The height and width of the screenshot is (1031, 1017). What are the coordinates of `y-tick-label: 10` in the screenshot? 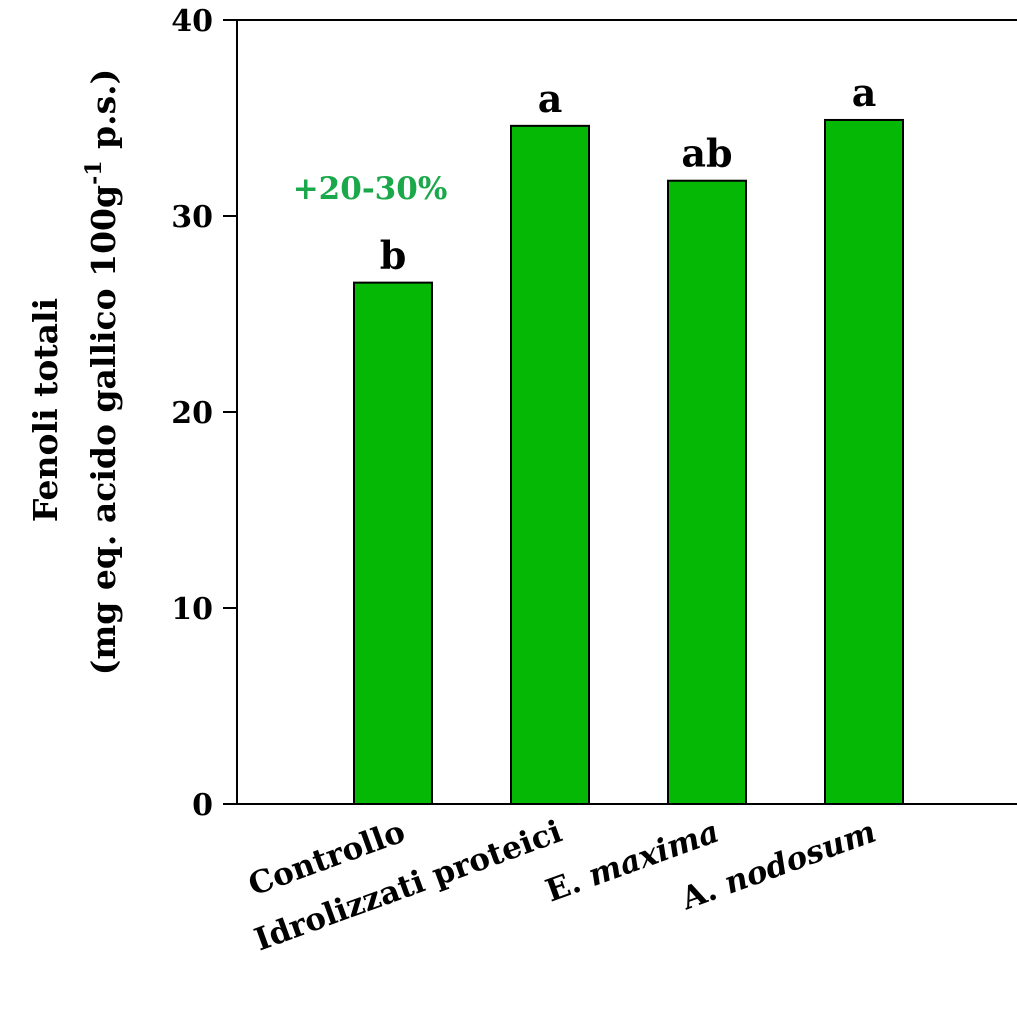 It's located at (192, 609).